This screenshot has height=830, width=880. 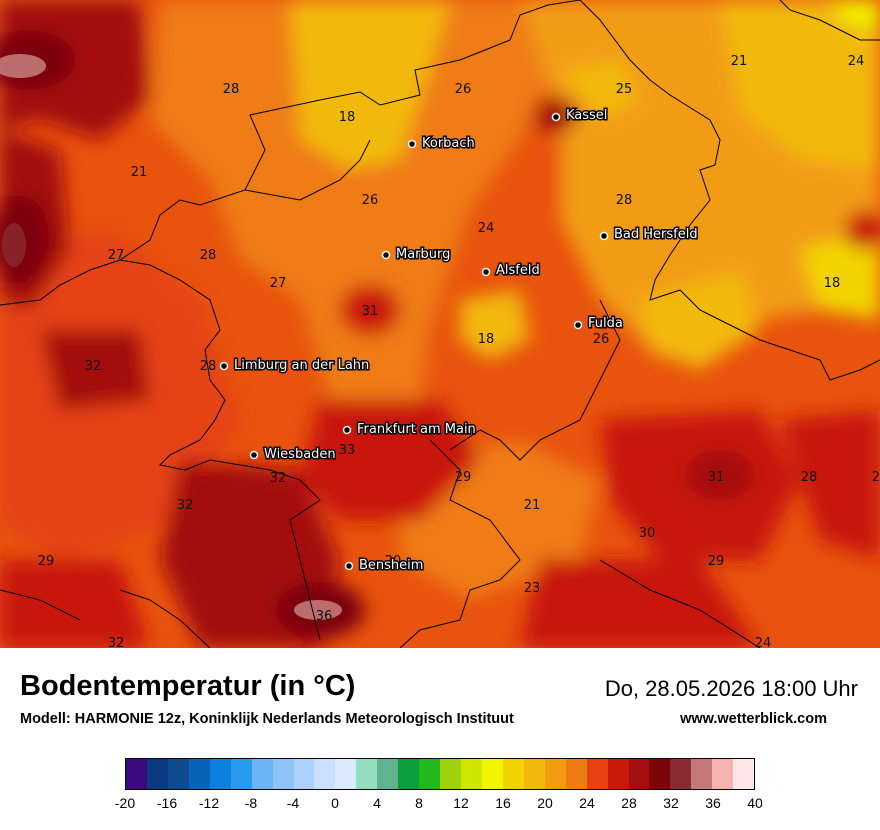 I want to click on city-label-marburg: Marburg, so click(x=423, y=254).